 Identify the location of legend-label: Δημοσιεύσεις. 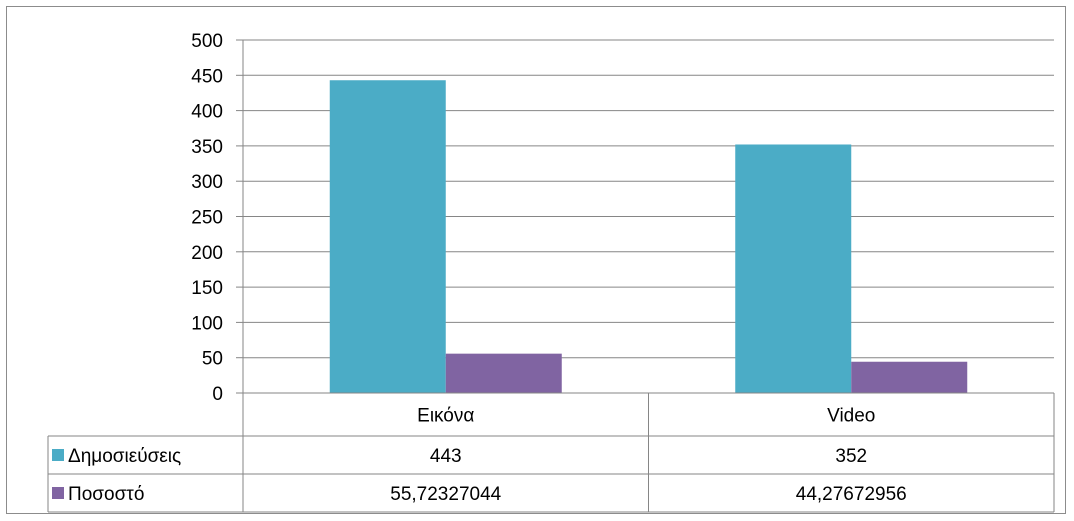
(124, 456).